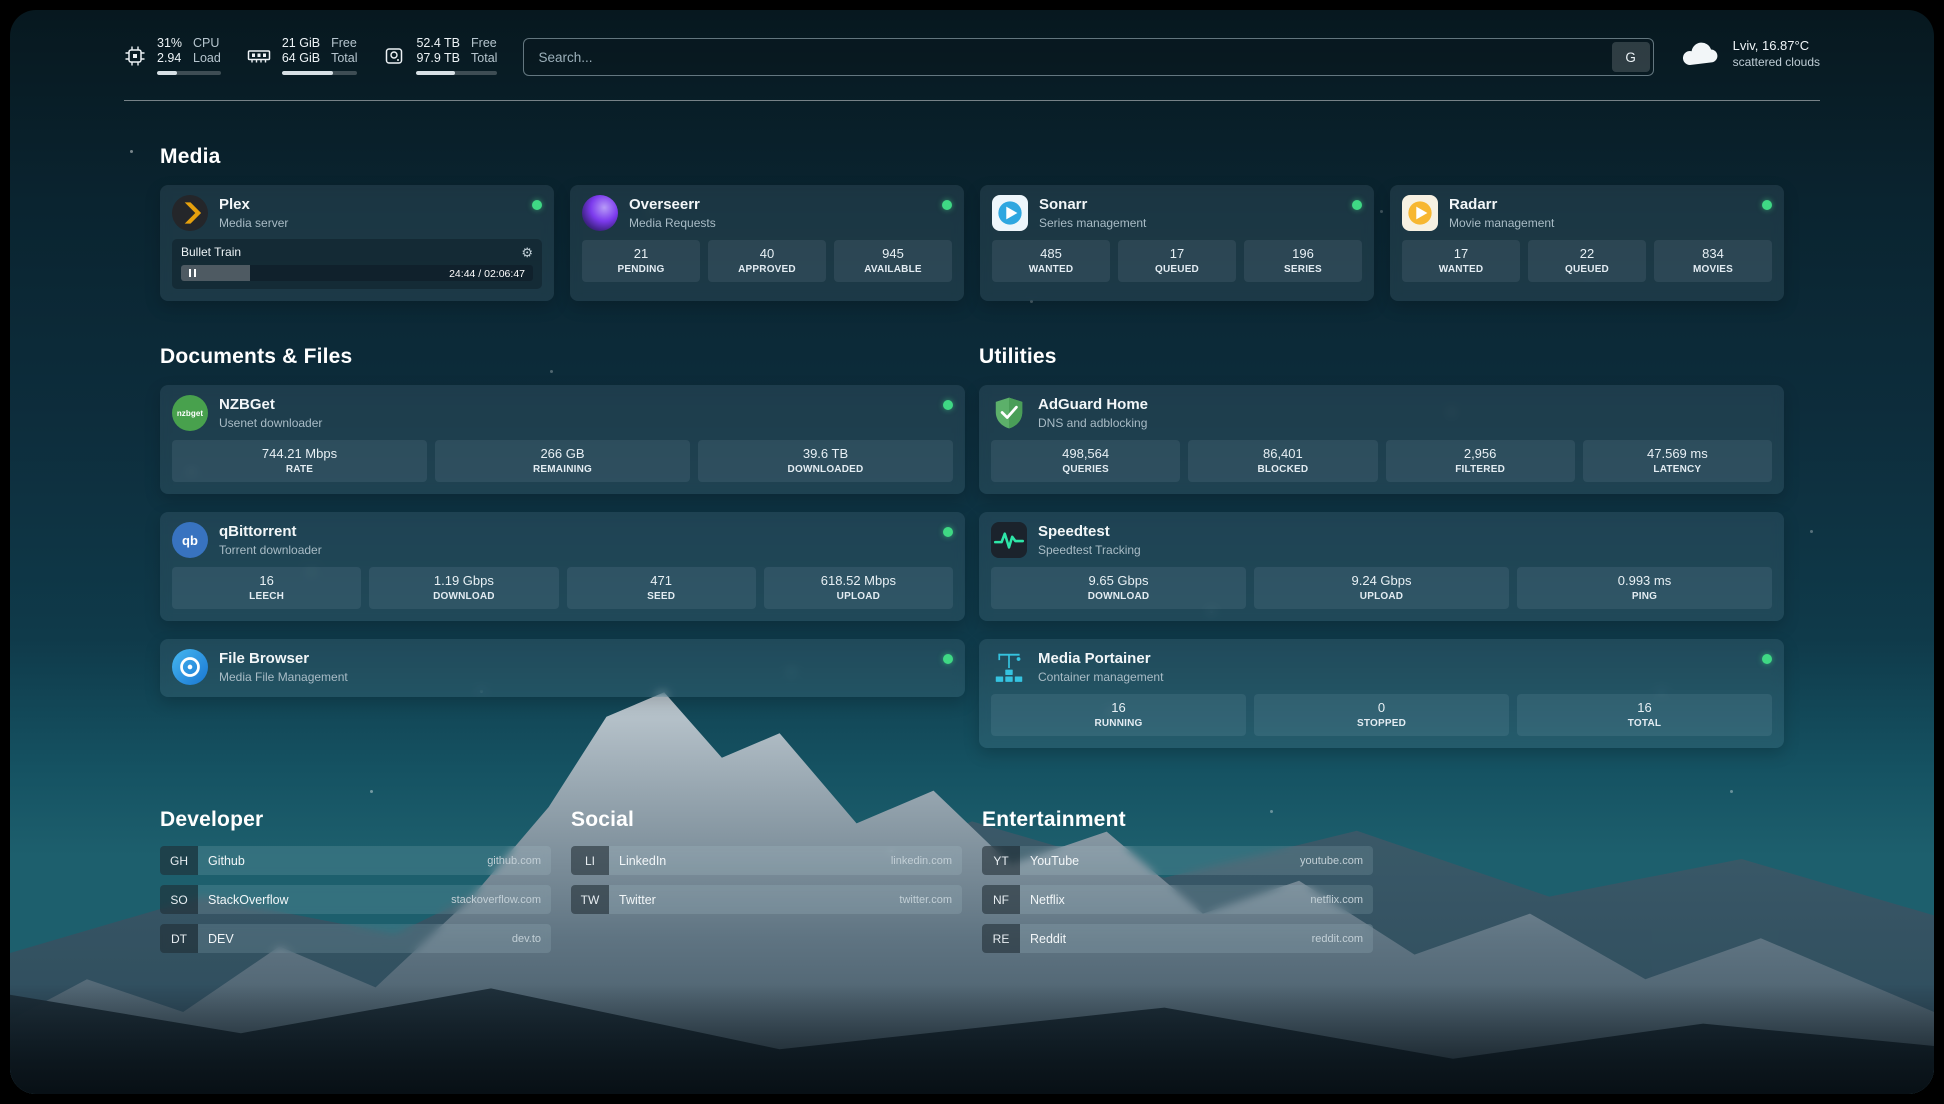 The width and height of the screenshot is (1944, 1104). I want to click on playback-progress-fill, so click(215, 273).